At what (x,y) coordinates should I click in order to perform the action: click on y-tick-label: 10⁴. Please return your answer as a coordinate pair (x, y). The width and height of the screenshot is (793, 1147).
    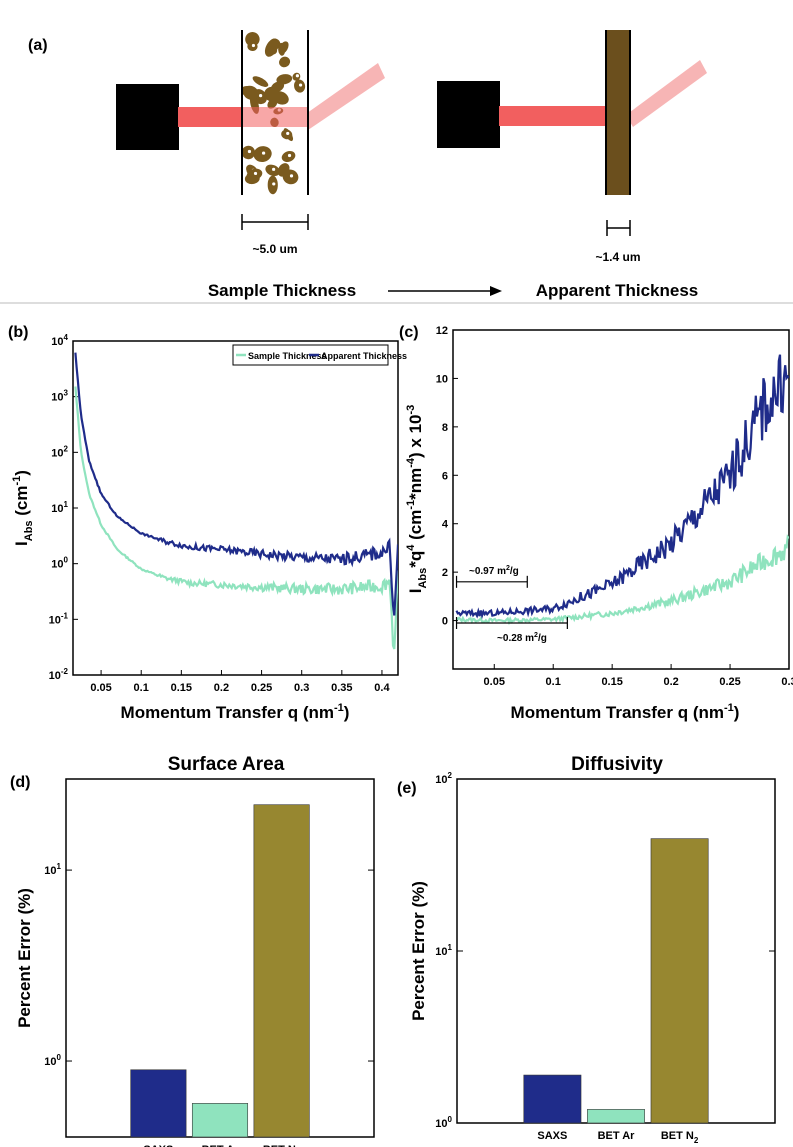
    Looking at the image, I should click on (59, 340).